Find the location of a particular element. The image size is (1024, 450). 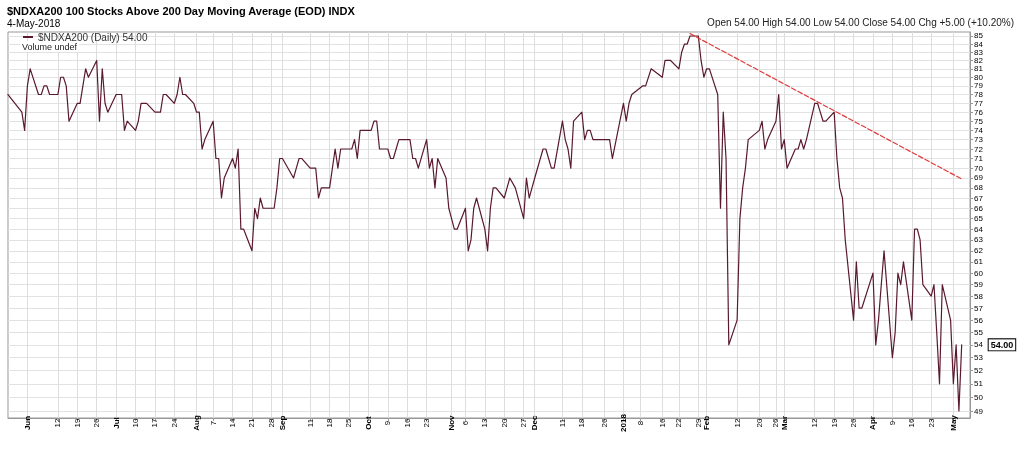

x-tick-label: 7 is located at coordinates (213, 423).